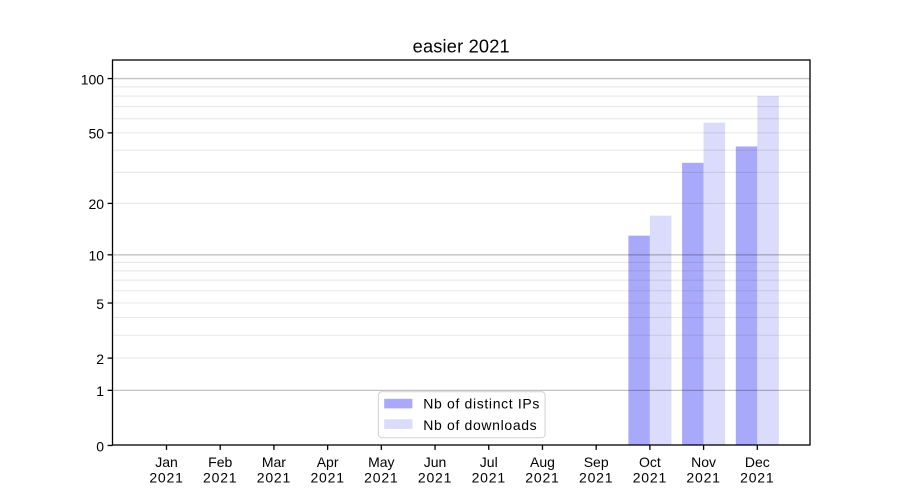 The width and height of the screenshot is (900, 500). I want to click on svg-text: Jul, so click(489, 462).